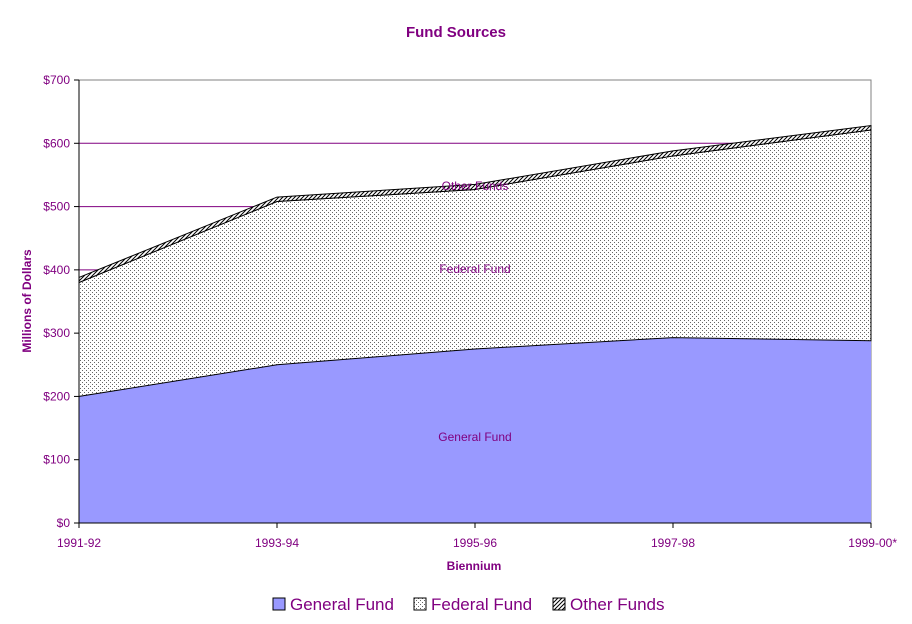  Describe the element at coordinates (342, 604) in the screenshot. I see `legend-label-general-fund: General Fund` at that location.